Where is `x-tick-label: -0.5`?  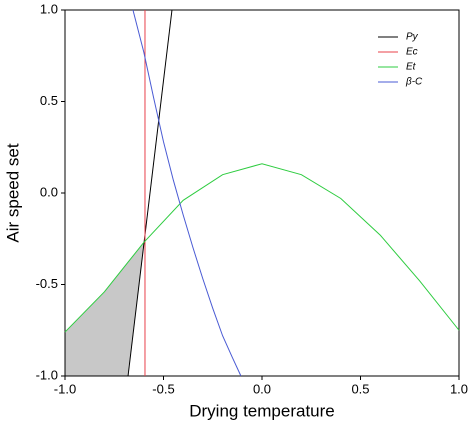 x-tick-label: -0.5 is located at coordinates (163, 388).